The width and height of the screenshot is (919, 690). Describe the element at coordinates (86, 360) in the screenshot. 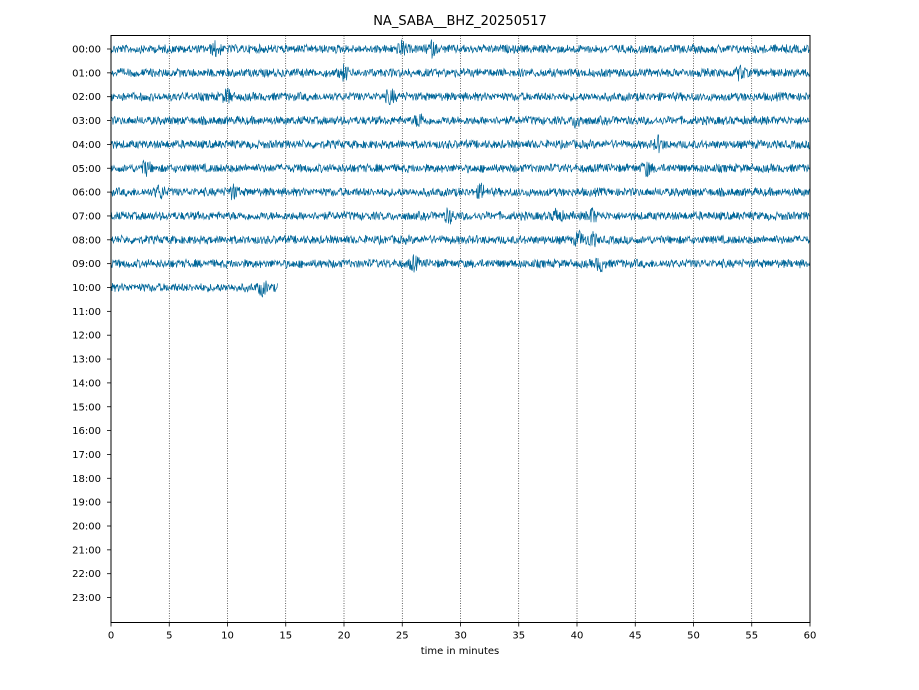

I see `y-tick-label: 13:00` at that location.